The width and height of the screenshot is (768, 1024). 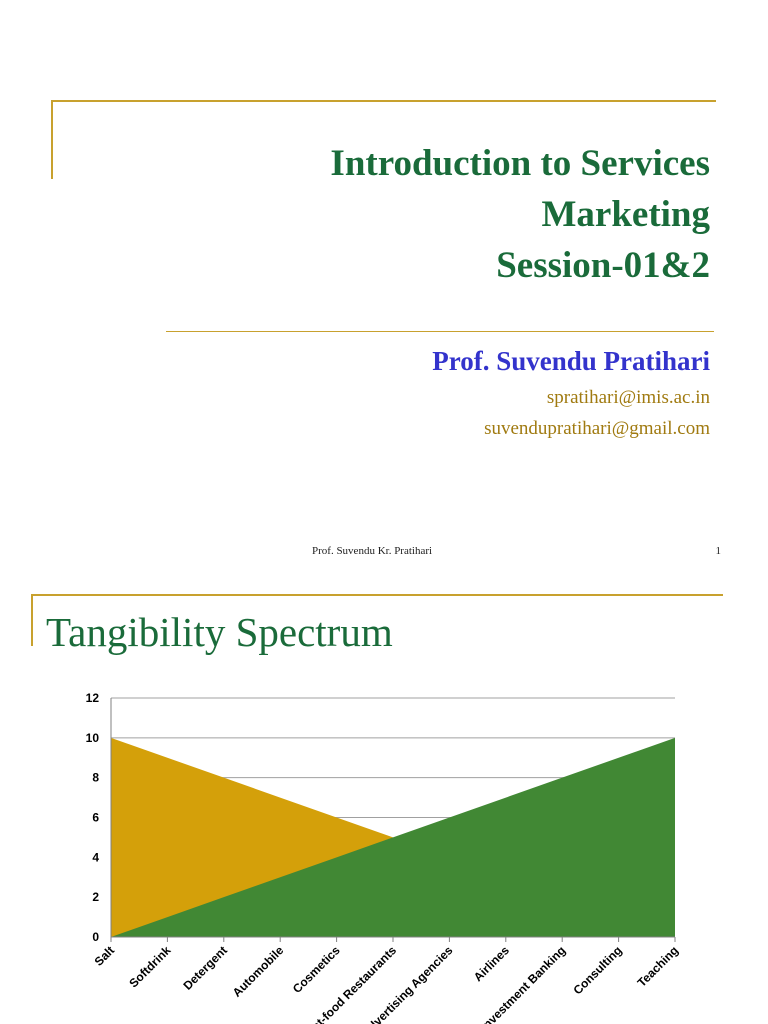 I want to click on author-name: Prof. Suvendu Pratihari, so click(x=571, y=361).